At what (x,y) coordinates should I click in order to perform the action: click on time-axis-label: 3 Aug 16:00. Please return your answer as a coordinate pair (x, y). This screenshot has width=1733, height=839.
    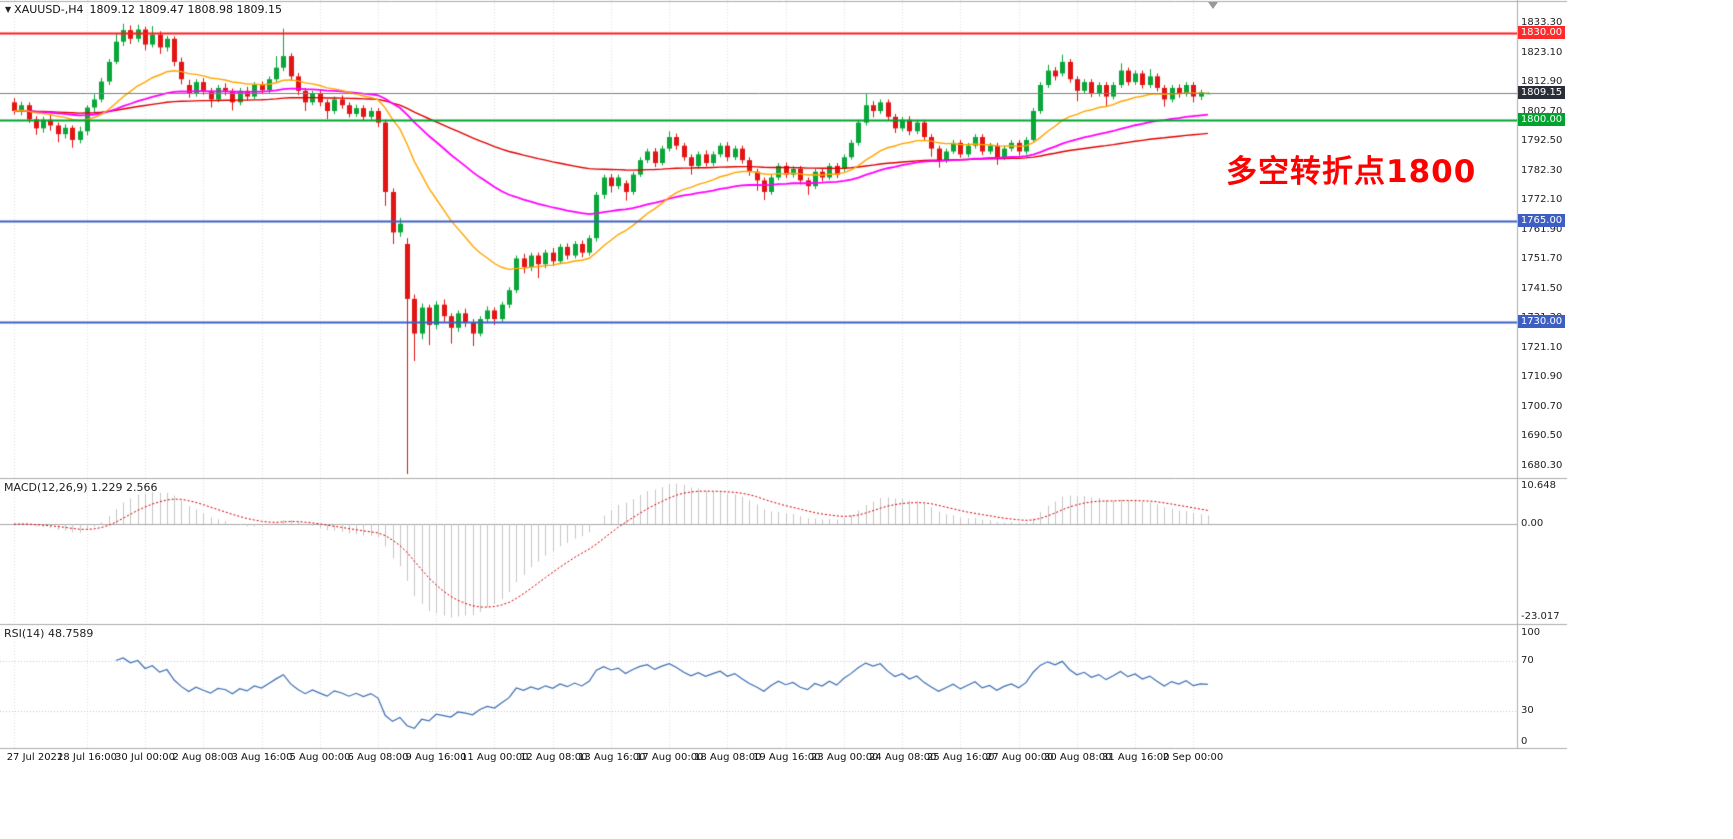
    Looking at the image, I should click on (262, 757).